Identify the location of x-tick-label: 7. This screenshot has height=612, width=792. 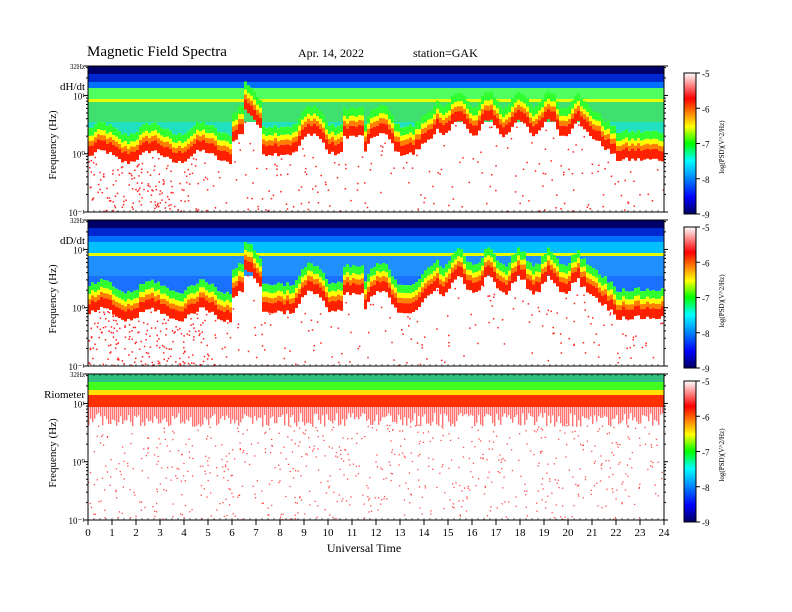
(256, 533).